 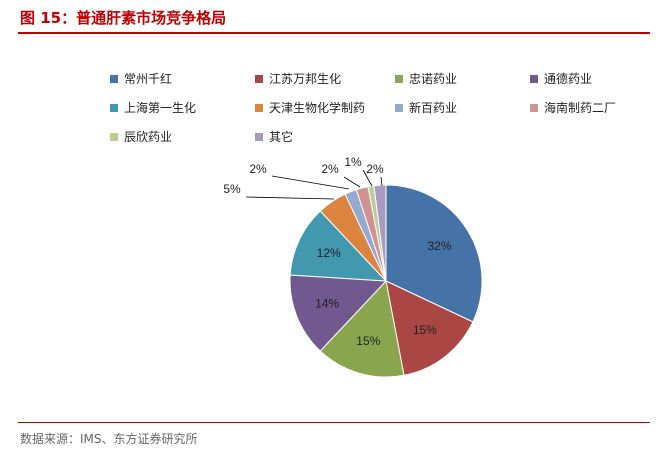 I want to click on legend-label: 上海第一生化, so click(x=160, y=108).